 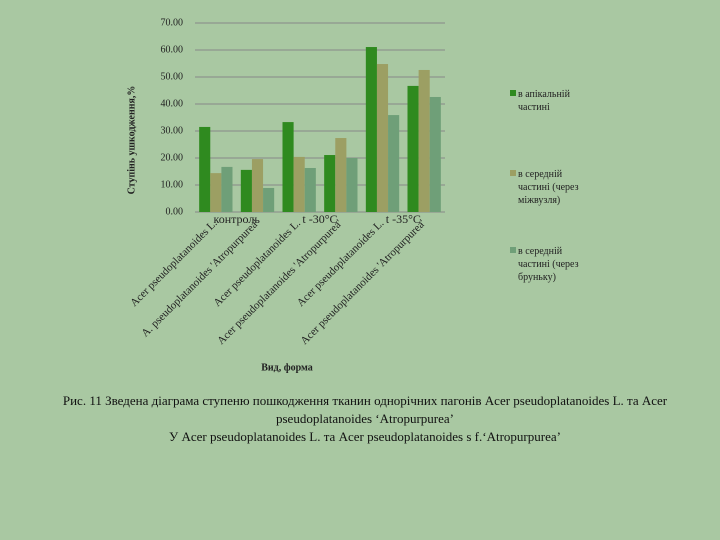 What do you see at coordinates (548, 264) in the screenshot?
I see `legend-label: в середній частині (через бруньку)` at bounding box center [548, 264].